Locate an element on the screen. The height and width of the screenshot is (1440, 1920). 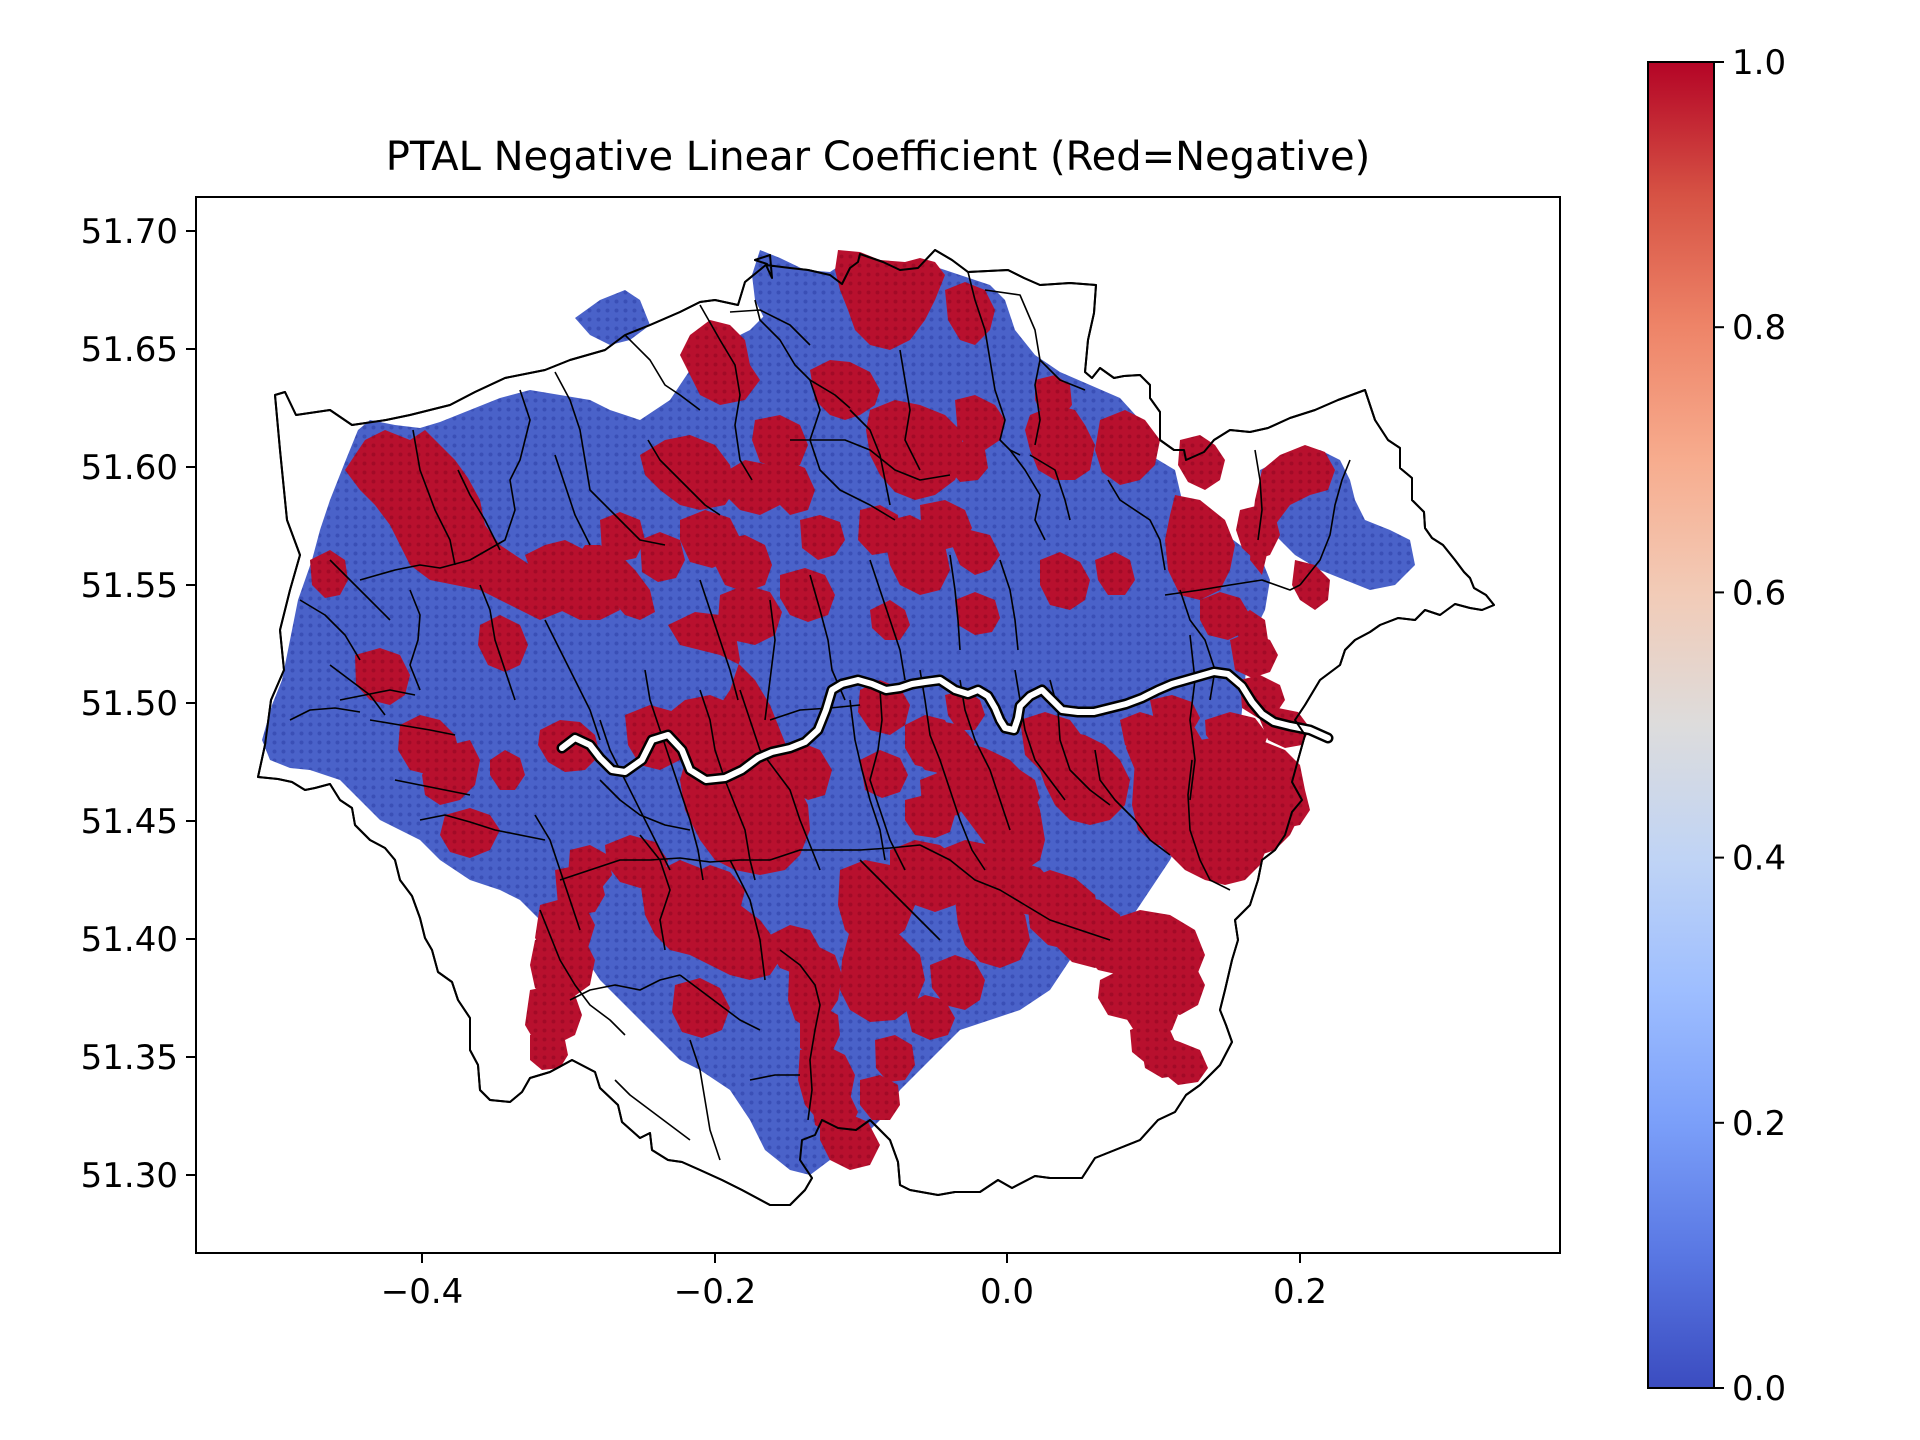
y-tick-label: 51.55 is located at coordinates (129, 586).